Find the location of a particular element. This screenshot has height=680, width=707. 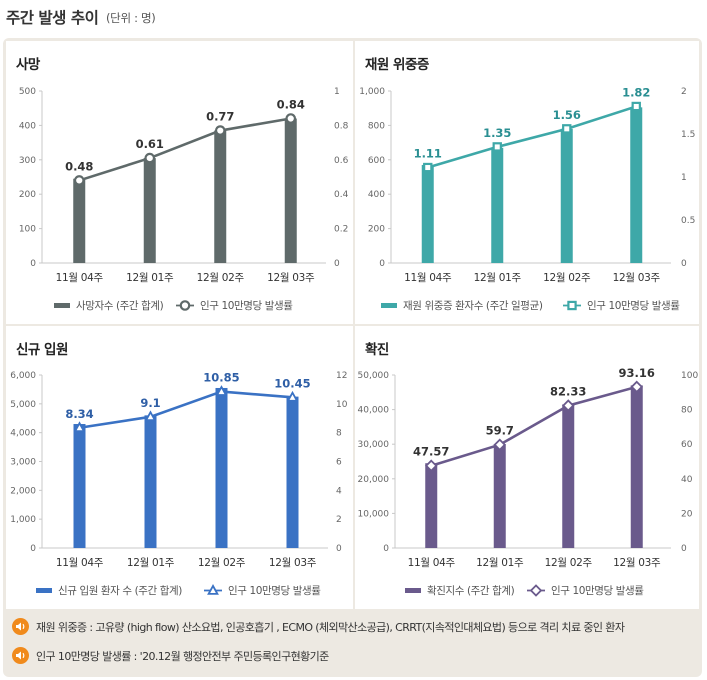

left-axis-tick-label: 4,000 is located at coordinates (23, 434).